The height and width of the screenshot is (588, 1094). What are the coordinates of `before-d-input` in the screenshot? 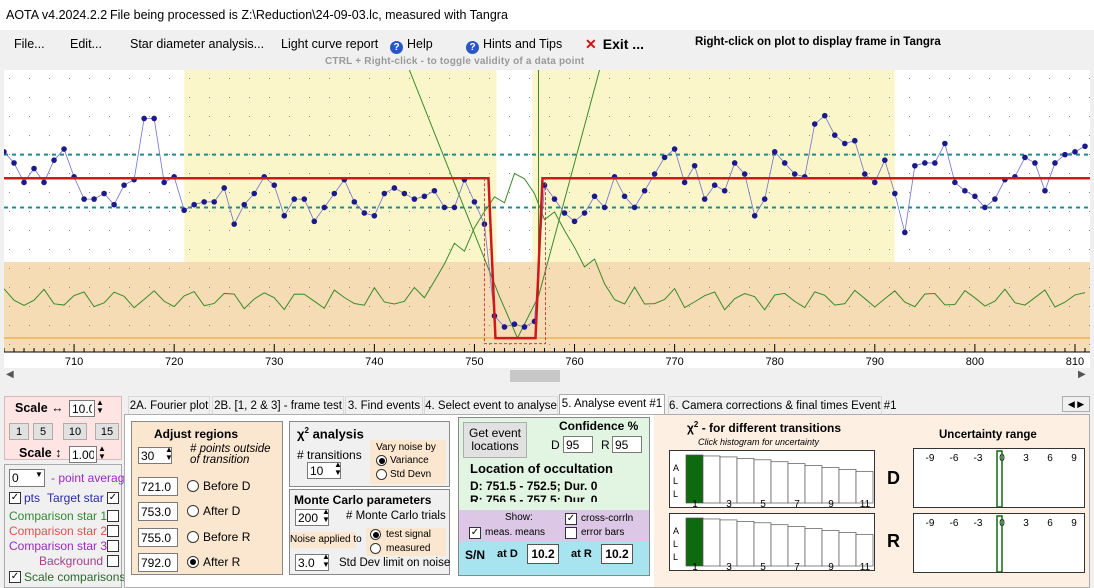 It's located at (158, 486).